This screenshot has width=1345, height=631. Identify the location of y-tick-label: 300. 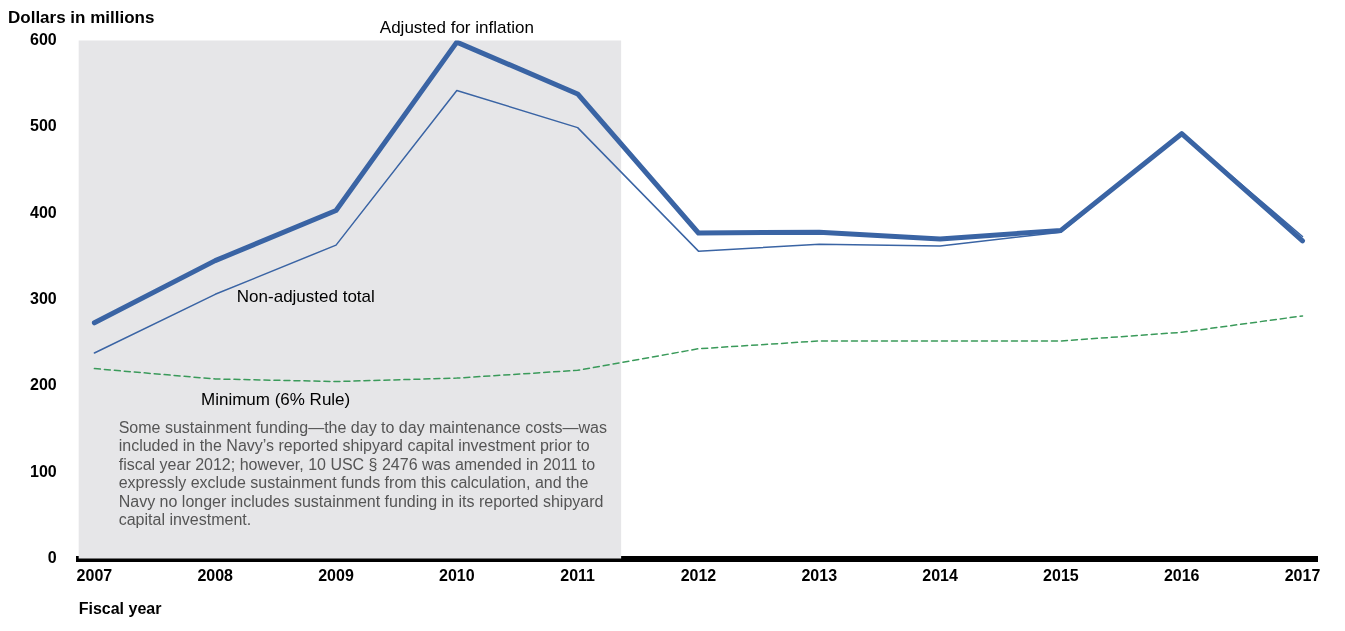
(43, 298).